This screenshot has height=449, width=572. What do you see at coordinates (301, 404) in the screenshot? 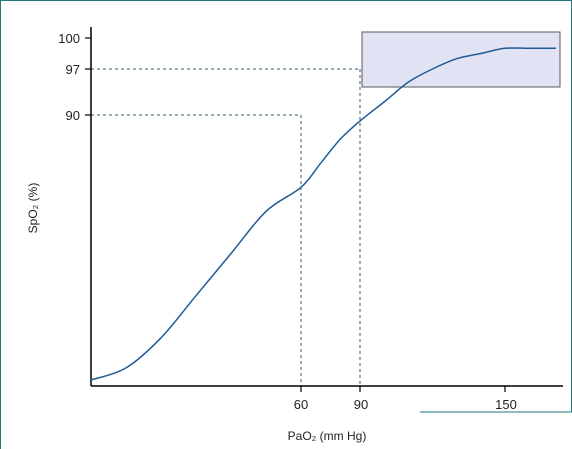
I see `x-tick-label: 60` at bounding box center [301, 404].